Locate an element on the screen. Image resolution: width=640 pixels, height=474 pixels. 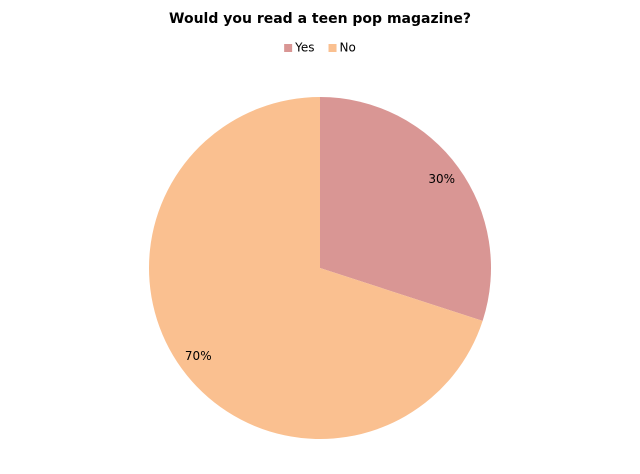
data-label: 30% is located at coordinates (441, 179).